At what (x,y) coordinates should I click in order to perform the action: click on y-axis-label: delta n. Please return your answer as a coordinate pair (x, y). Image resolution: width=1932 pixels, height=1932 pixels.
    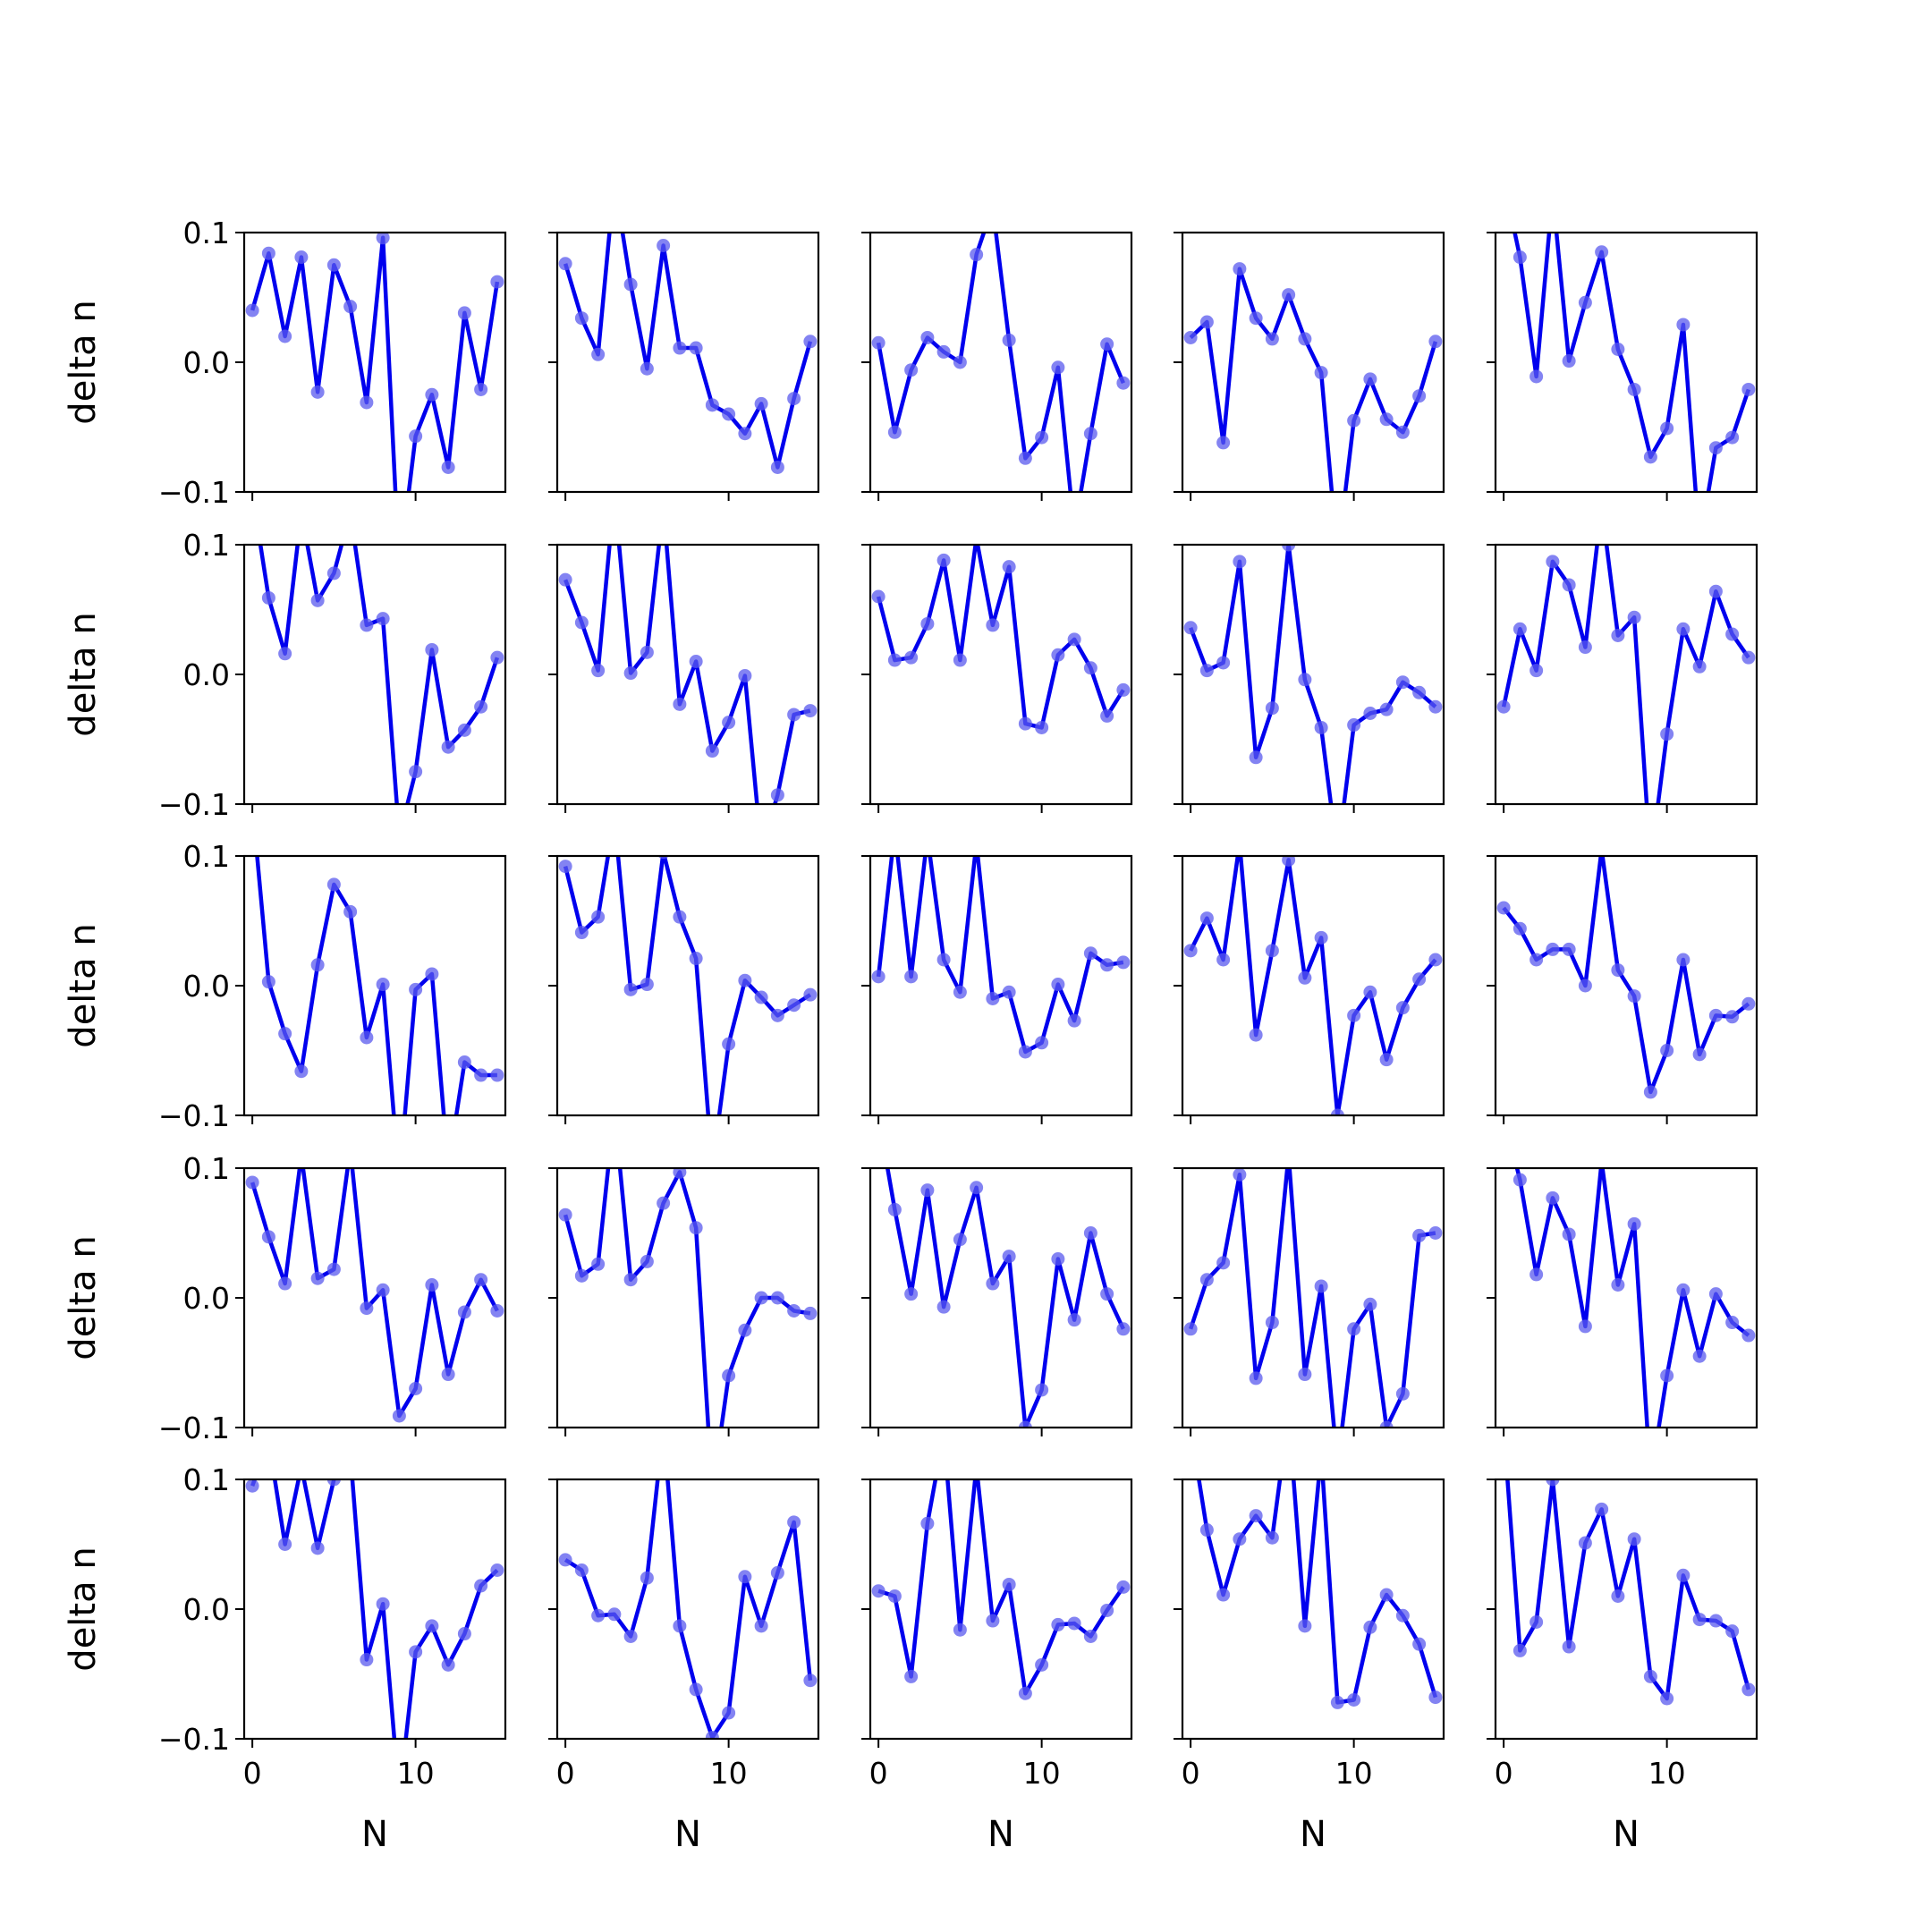
    Looking at the image, I should click on (83, 1608).